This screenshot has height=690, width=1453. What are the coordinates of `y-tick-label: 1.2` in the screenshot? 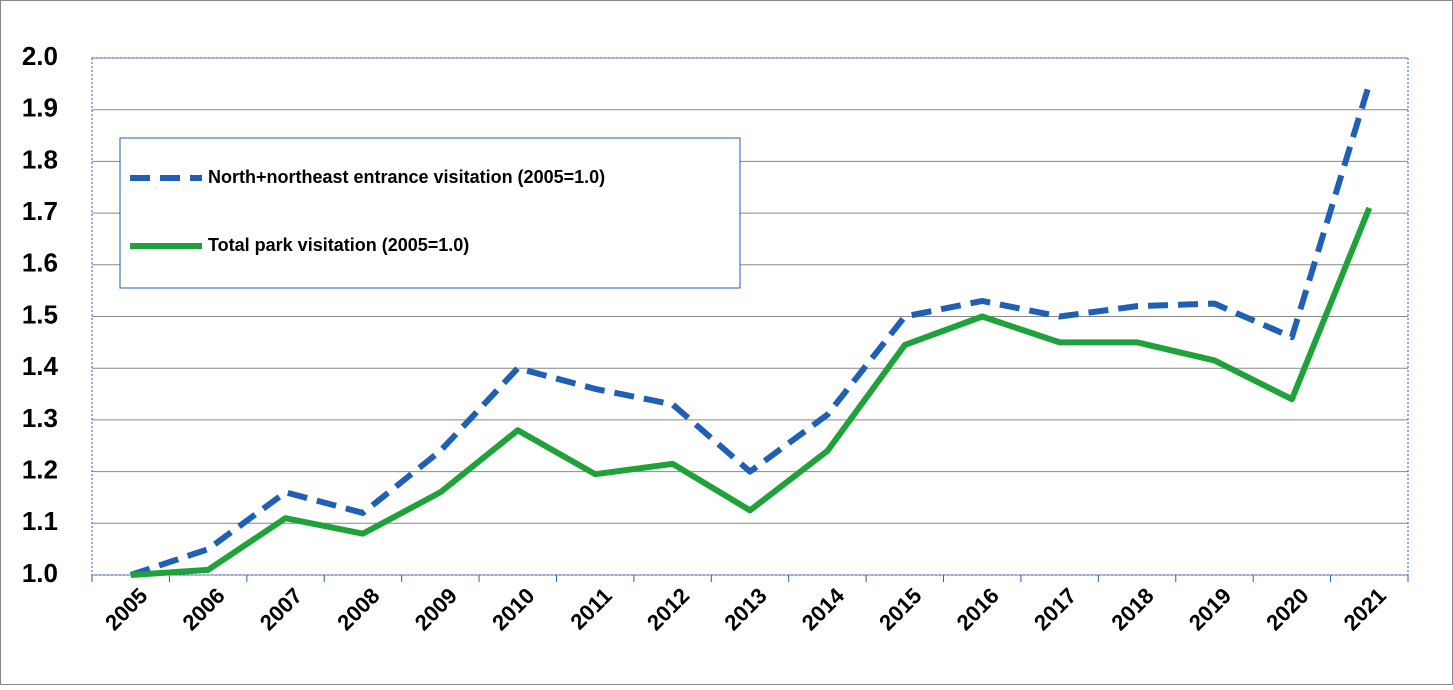 It's located at (40, 469).